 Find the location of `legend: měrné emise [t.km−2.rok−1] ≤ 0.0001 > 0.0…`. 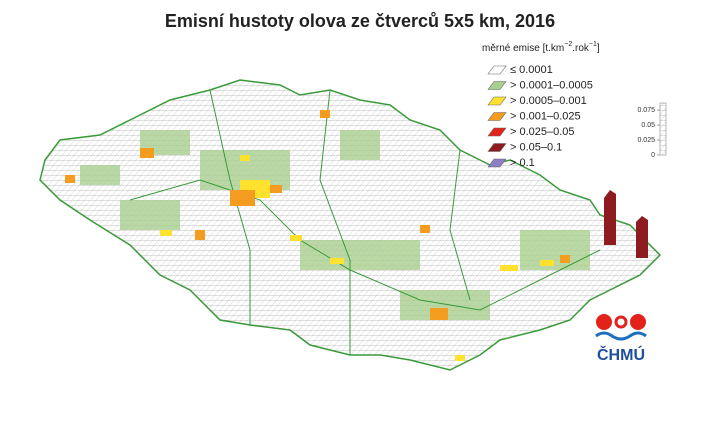

legend: měrné emise [t.km−2.rok−1] ≤ 0.0001 > 0.0… is located at coordinates (541, 105).